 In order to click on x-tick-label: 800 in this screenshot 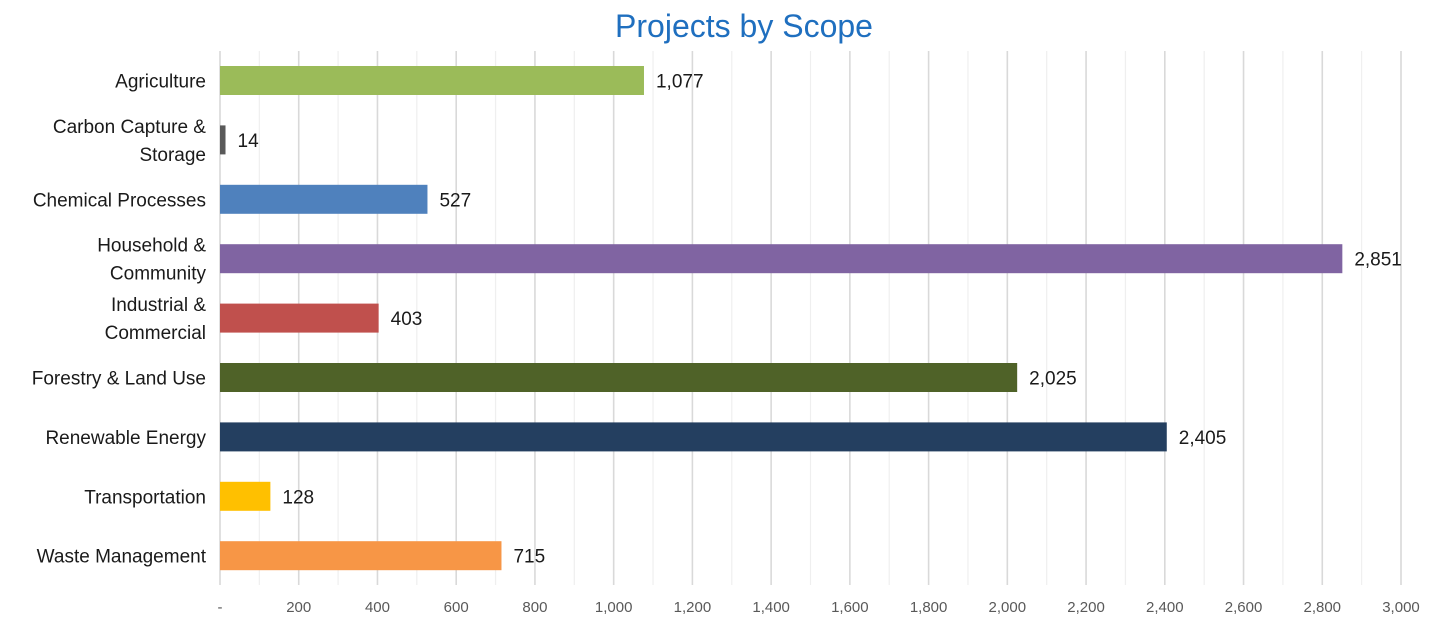, I will do `click(534, 607)`.